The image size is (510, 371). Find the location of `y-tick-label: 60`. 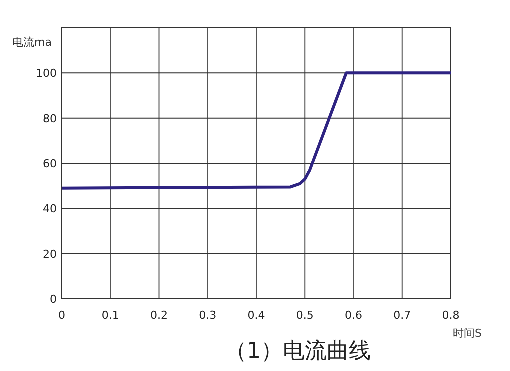

y-tick-label: 60 is located at coordinates (50, 164).